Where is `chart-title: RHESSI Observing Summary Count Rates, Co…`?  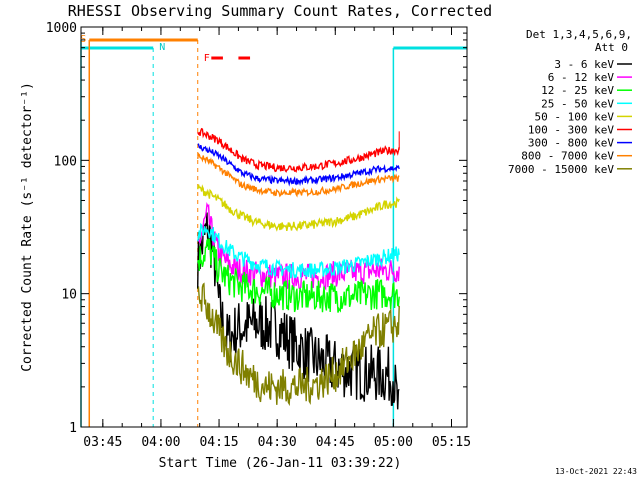
chart-title: RHESSI Observing Summary Count Rates, Co… is located at coordinates (280, 11).